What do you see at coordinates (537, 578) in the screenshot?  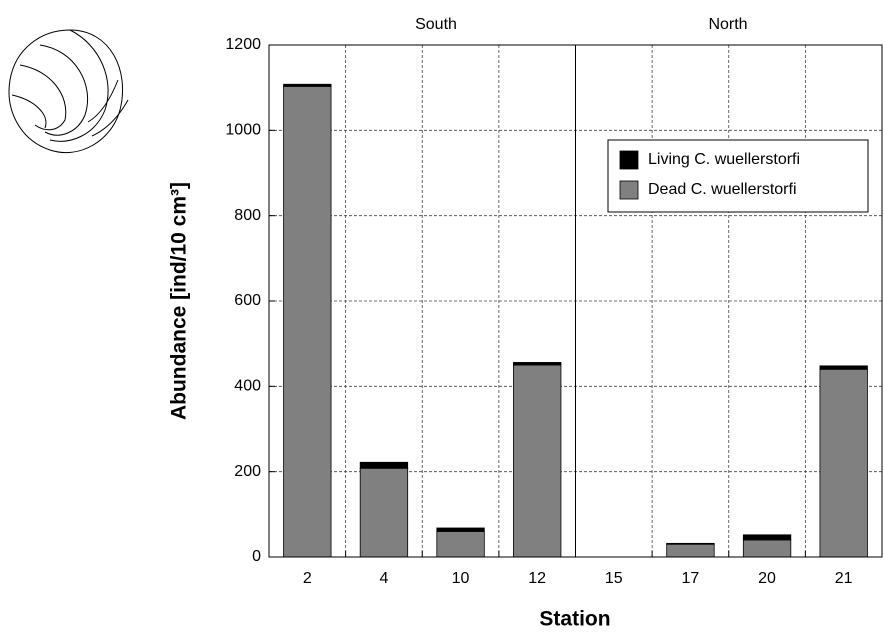 I see `x-tick-label: 12` at bounding box center [537, 578].